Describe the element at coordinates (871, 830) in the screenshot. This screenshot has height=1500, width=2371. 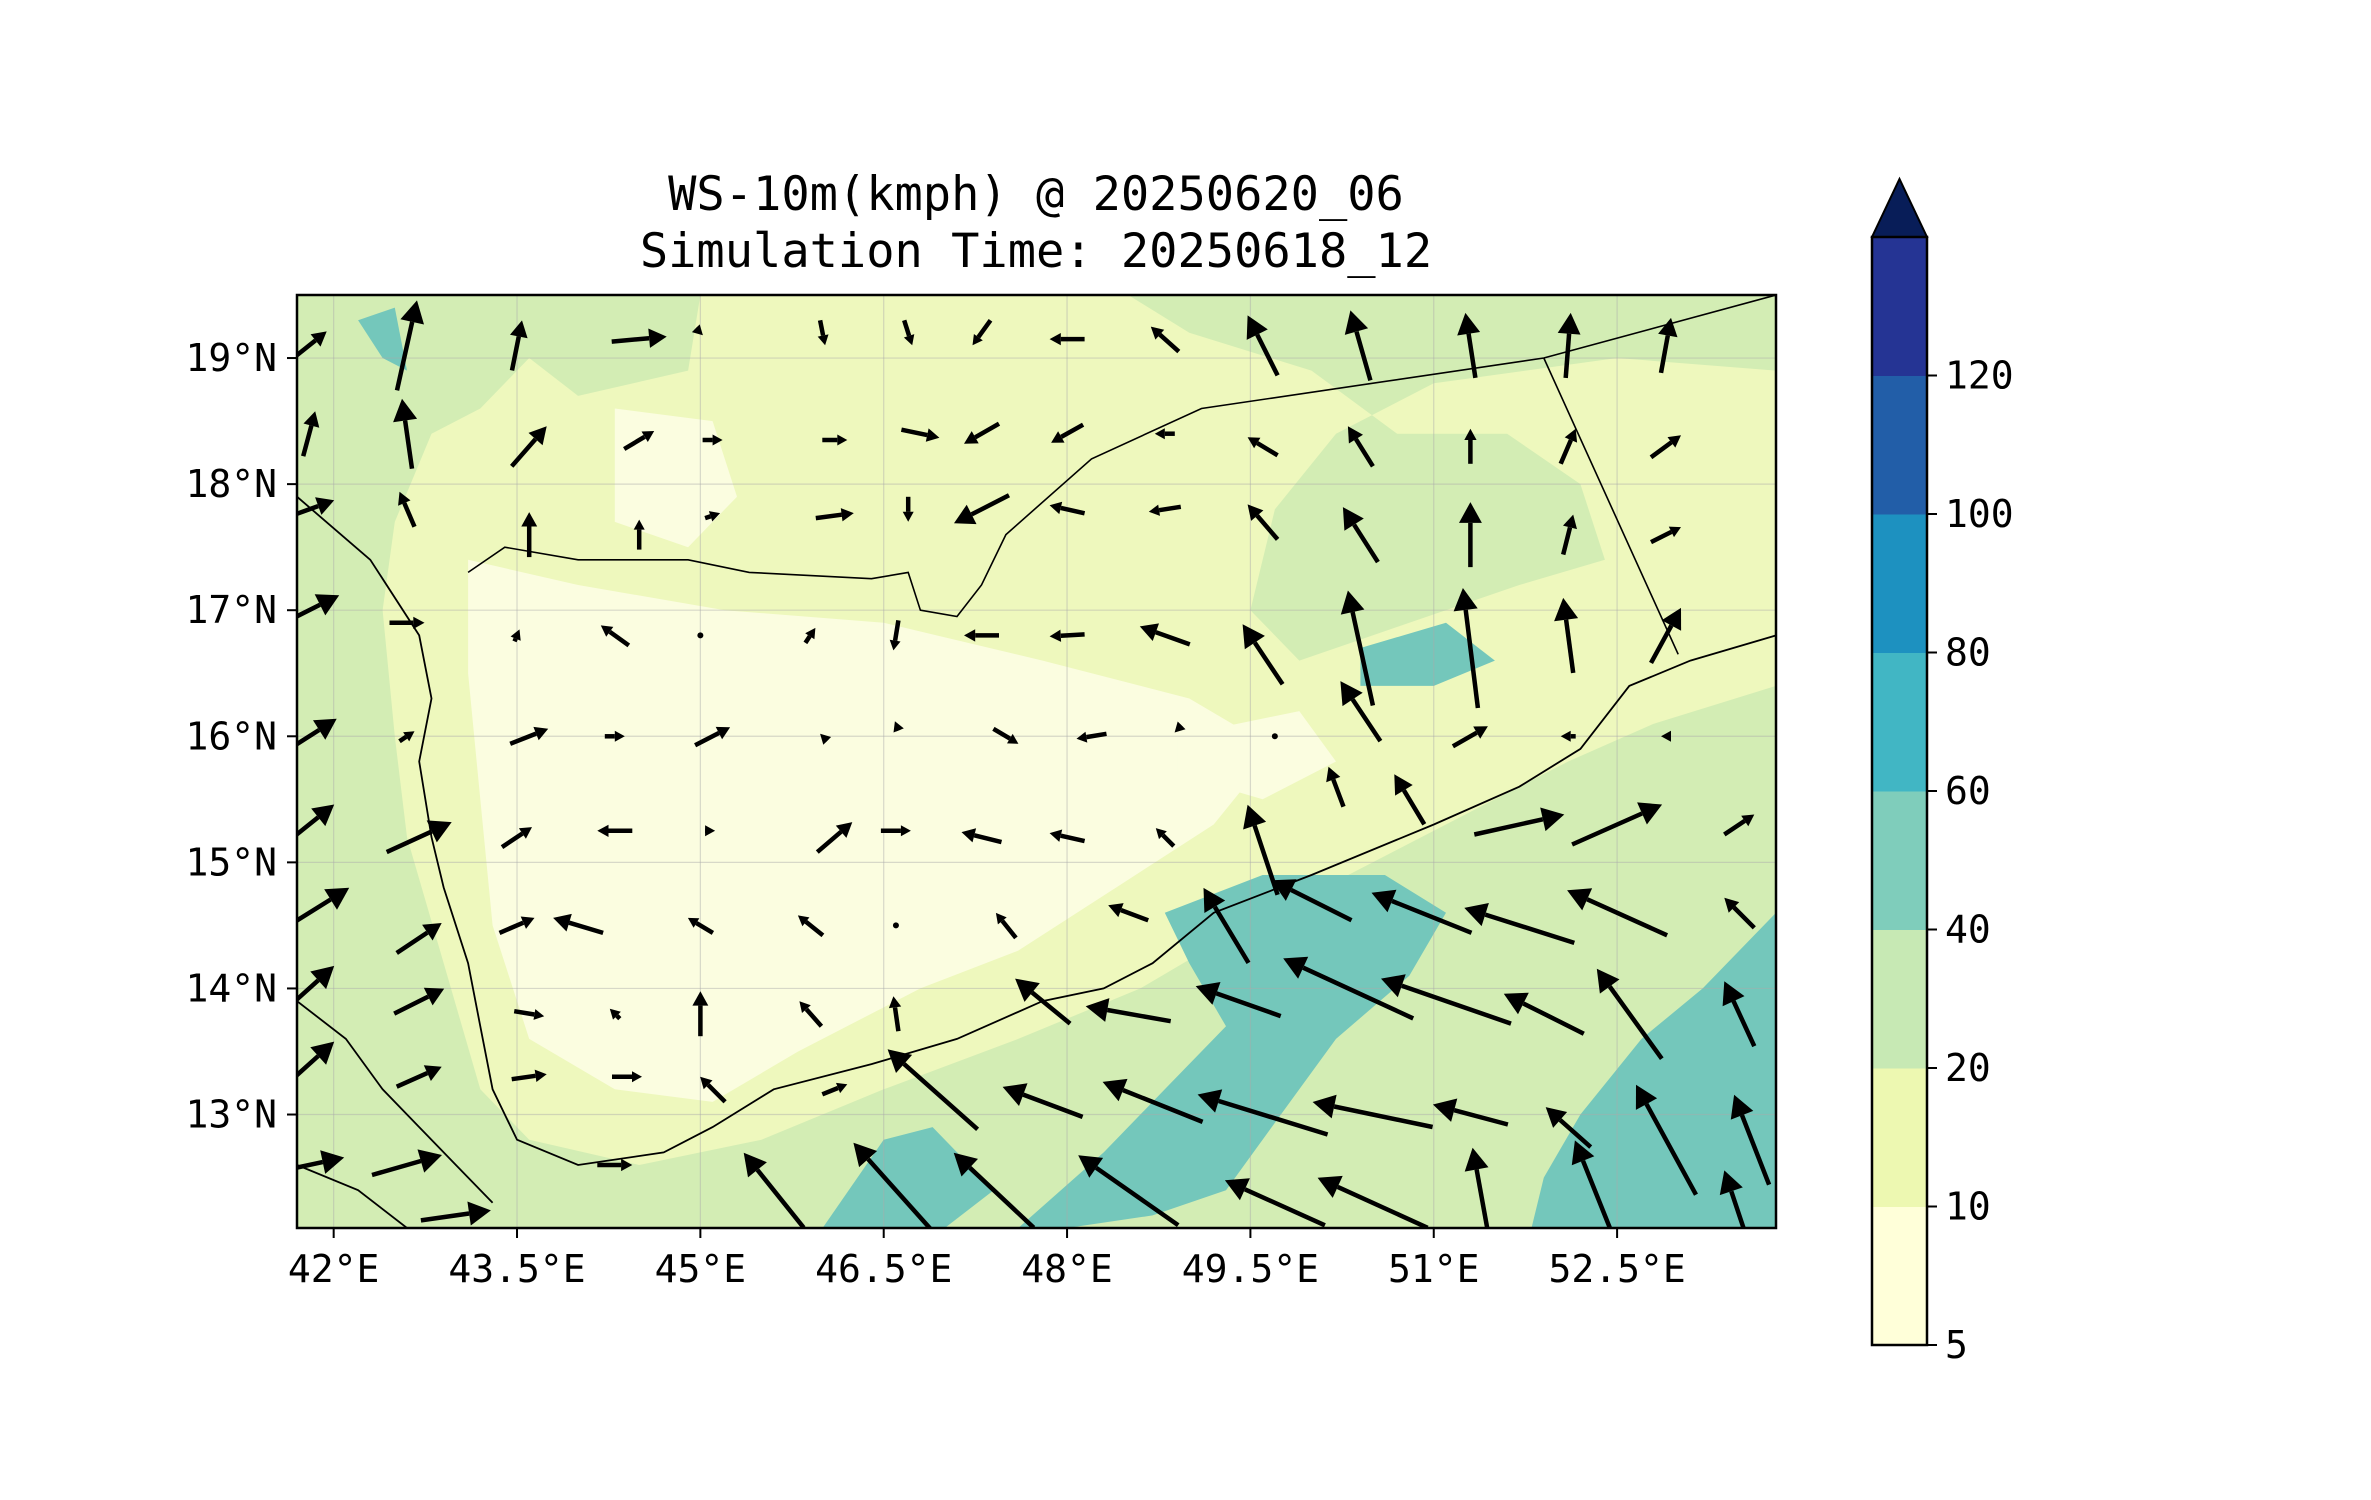
I see `fill-band-lt10-interior` at that location.